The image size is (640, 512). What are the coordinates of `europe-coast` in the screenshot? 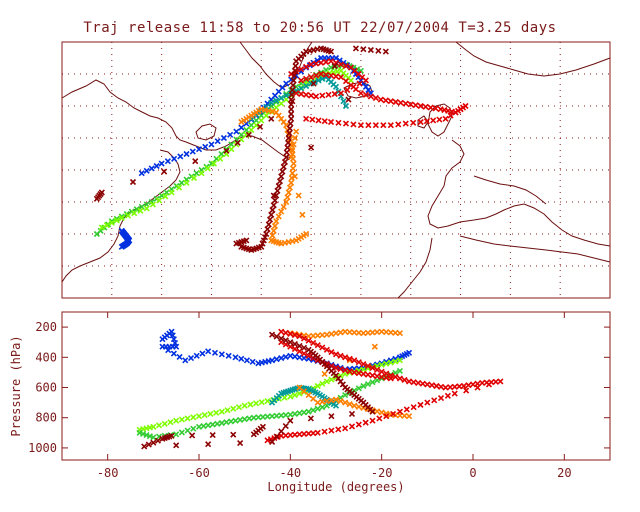 It's located at (519, 144).